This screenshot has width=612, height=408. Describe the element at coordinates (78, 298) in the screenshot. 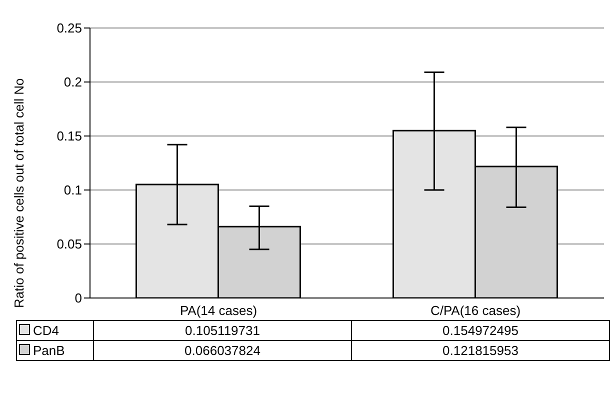

I see `y-tick-label: 0` at that location.